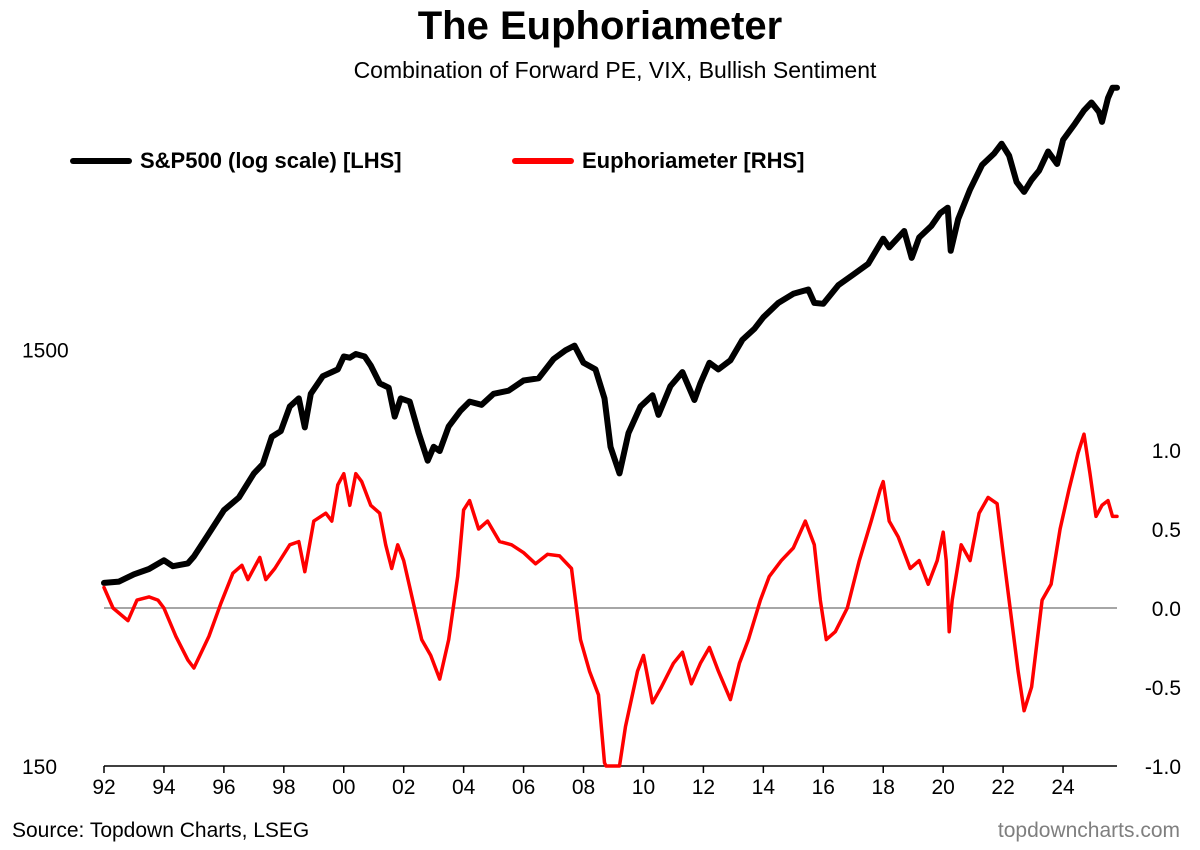 This screenshot has height=850, width=1200. What do you see at coordinates (45, 559) in the screenshot?
I see `left-axis-ticks: 150 1500` at bounding box center [45, 559].